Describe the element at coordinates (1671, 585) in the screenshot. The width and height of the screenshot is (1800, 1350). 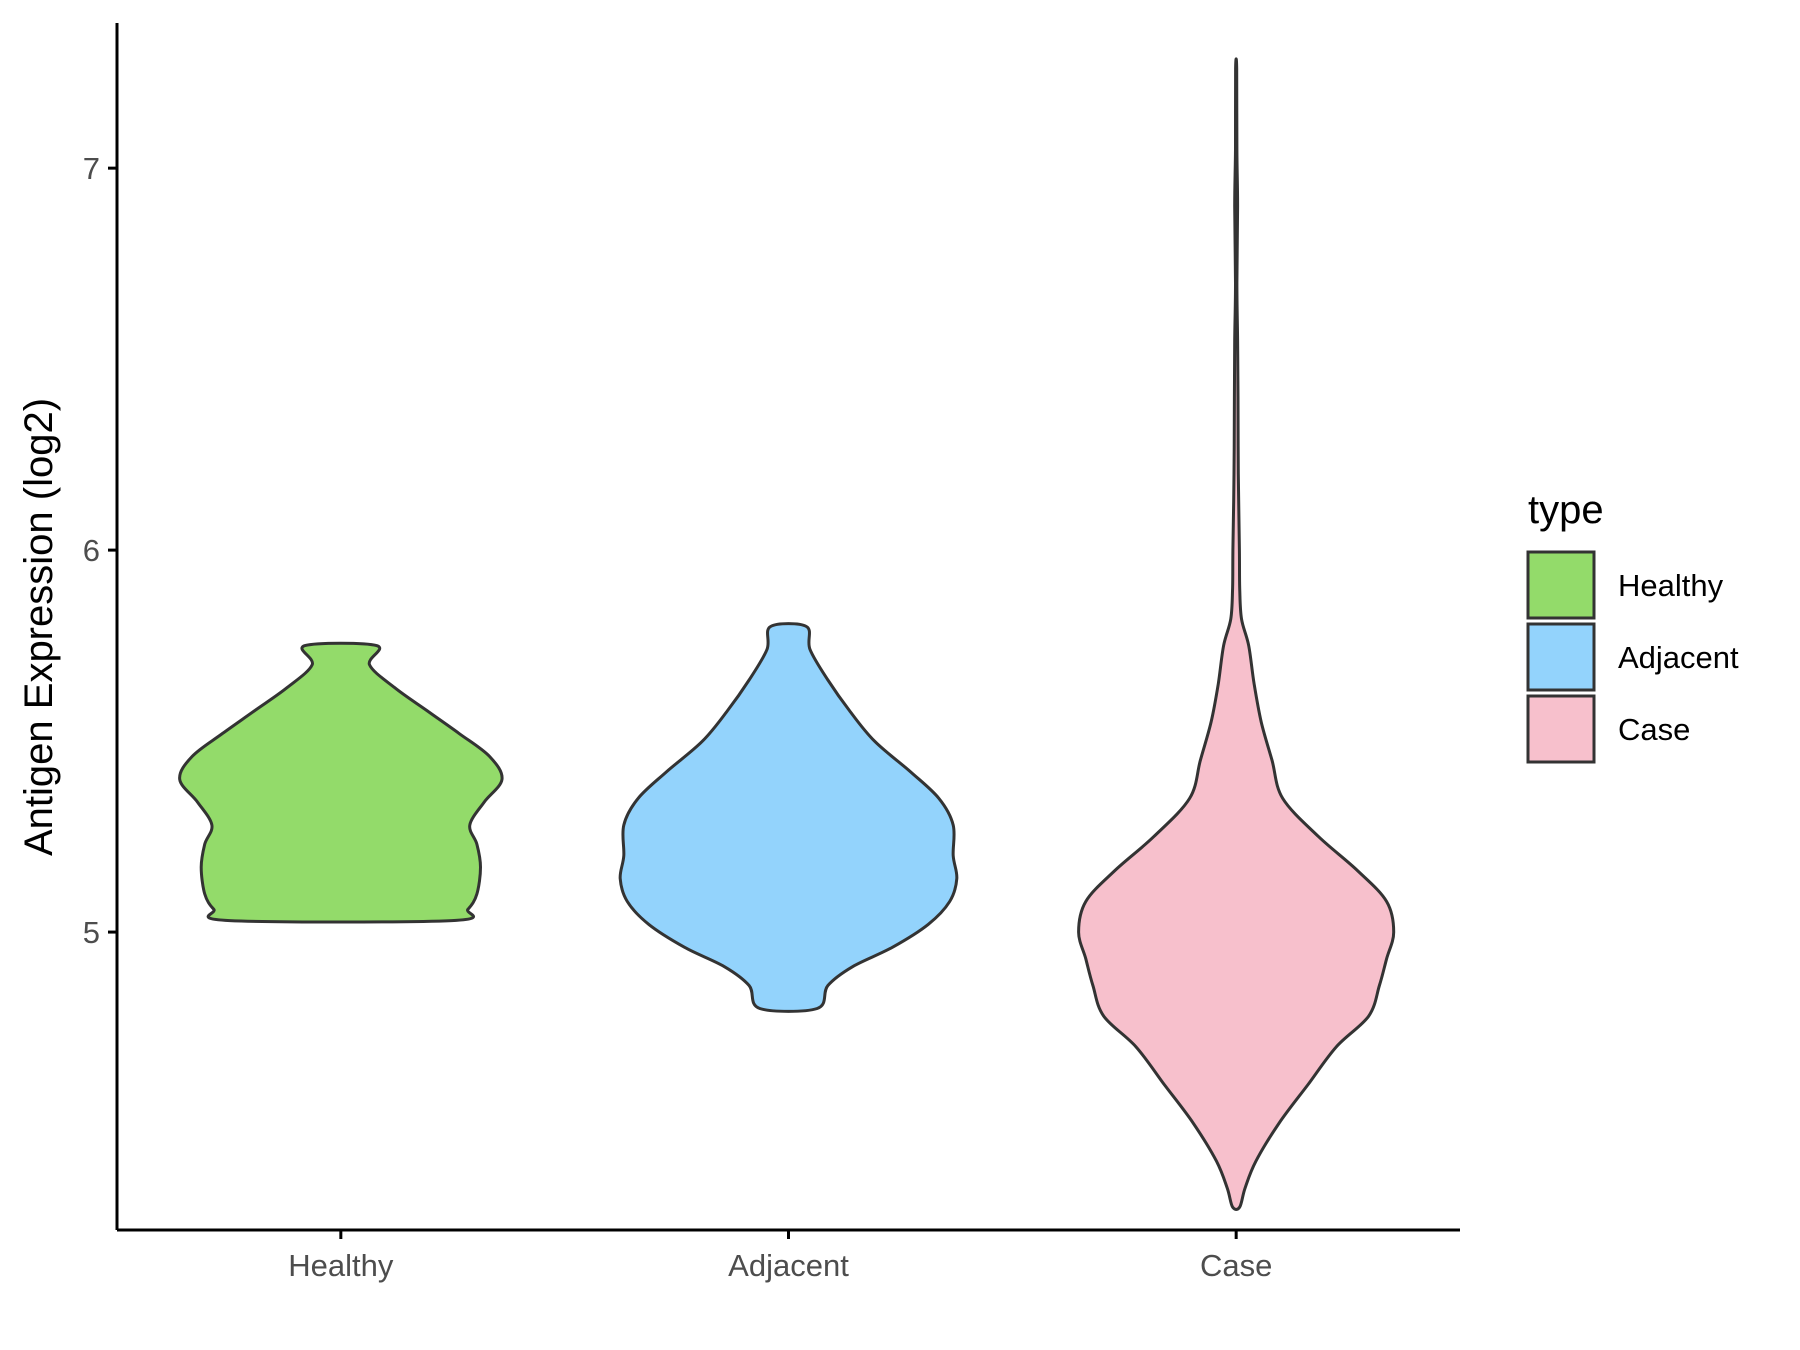
I see `legend-label-healthy: Healthy` at that location.